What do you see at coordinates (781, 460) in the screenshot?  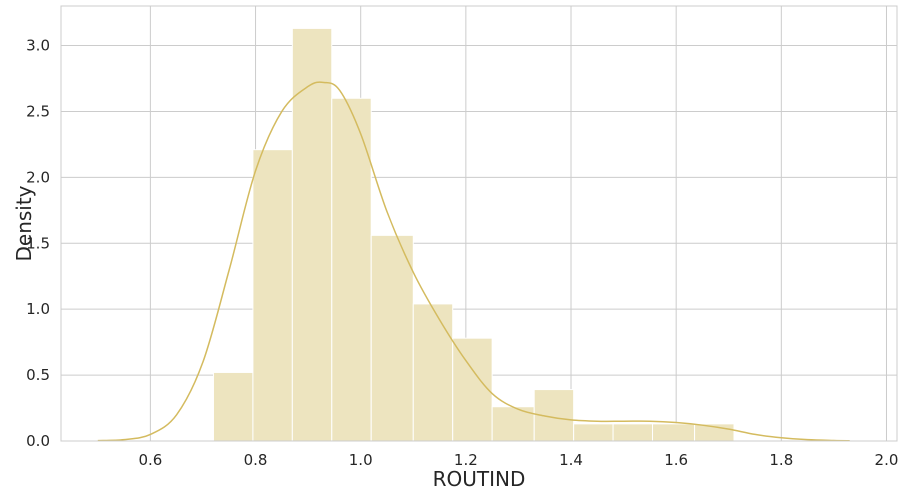 I see `x-tick-label: 1.8` at bounding box center [781, 460].